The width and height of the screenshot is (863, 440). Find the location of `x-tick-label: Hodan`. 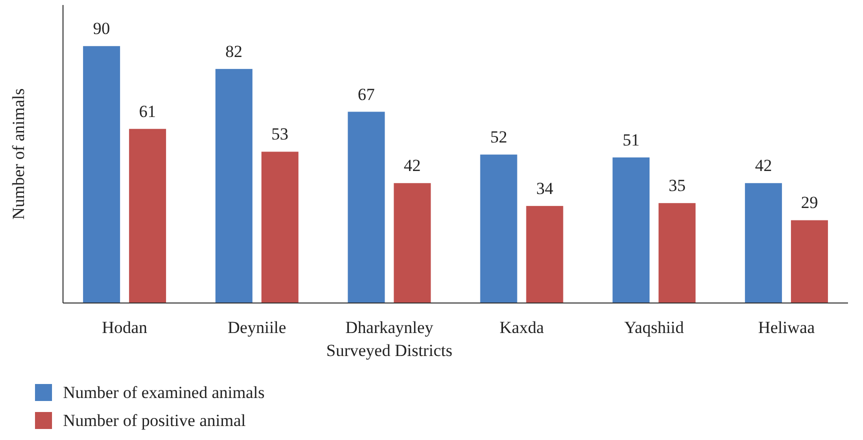

x-tick-label: Hodan is located at coordinates (125, 327).